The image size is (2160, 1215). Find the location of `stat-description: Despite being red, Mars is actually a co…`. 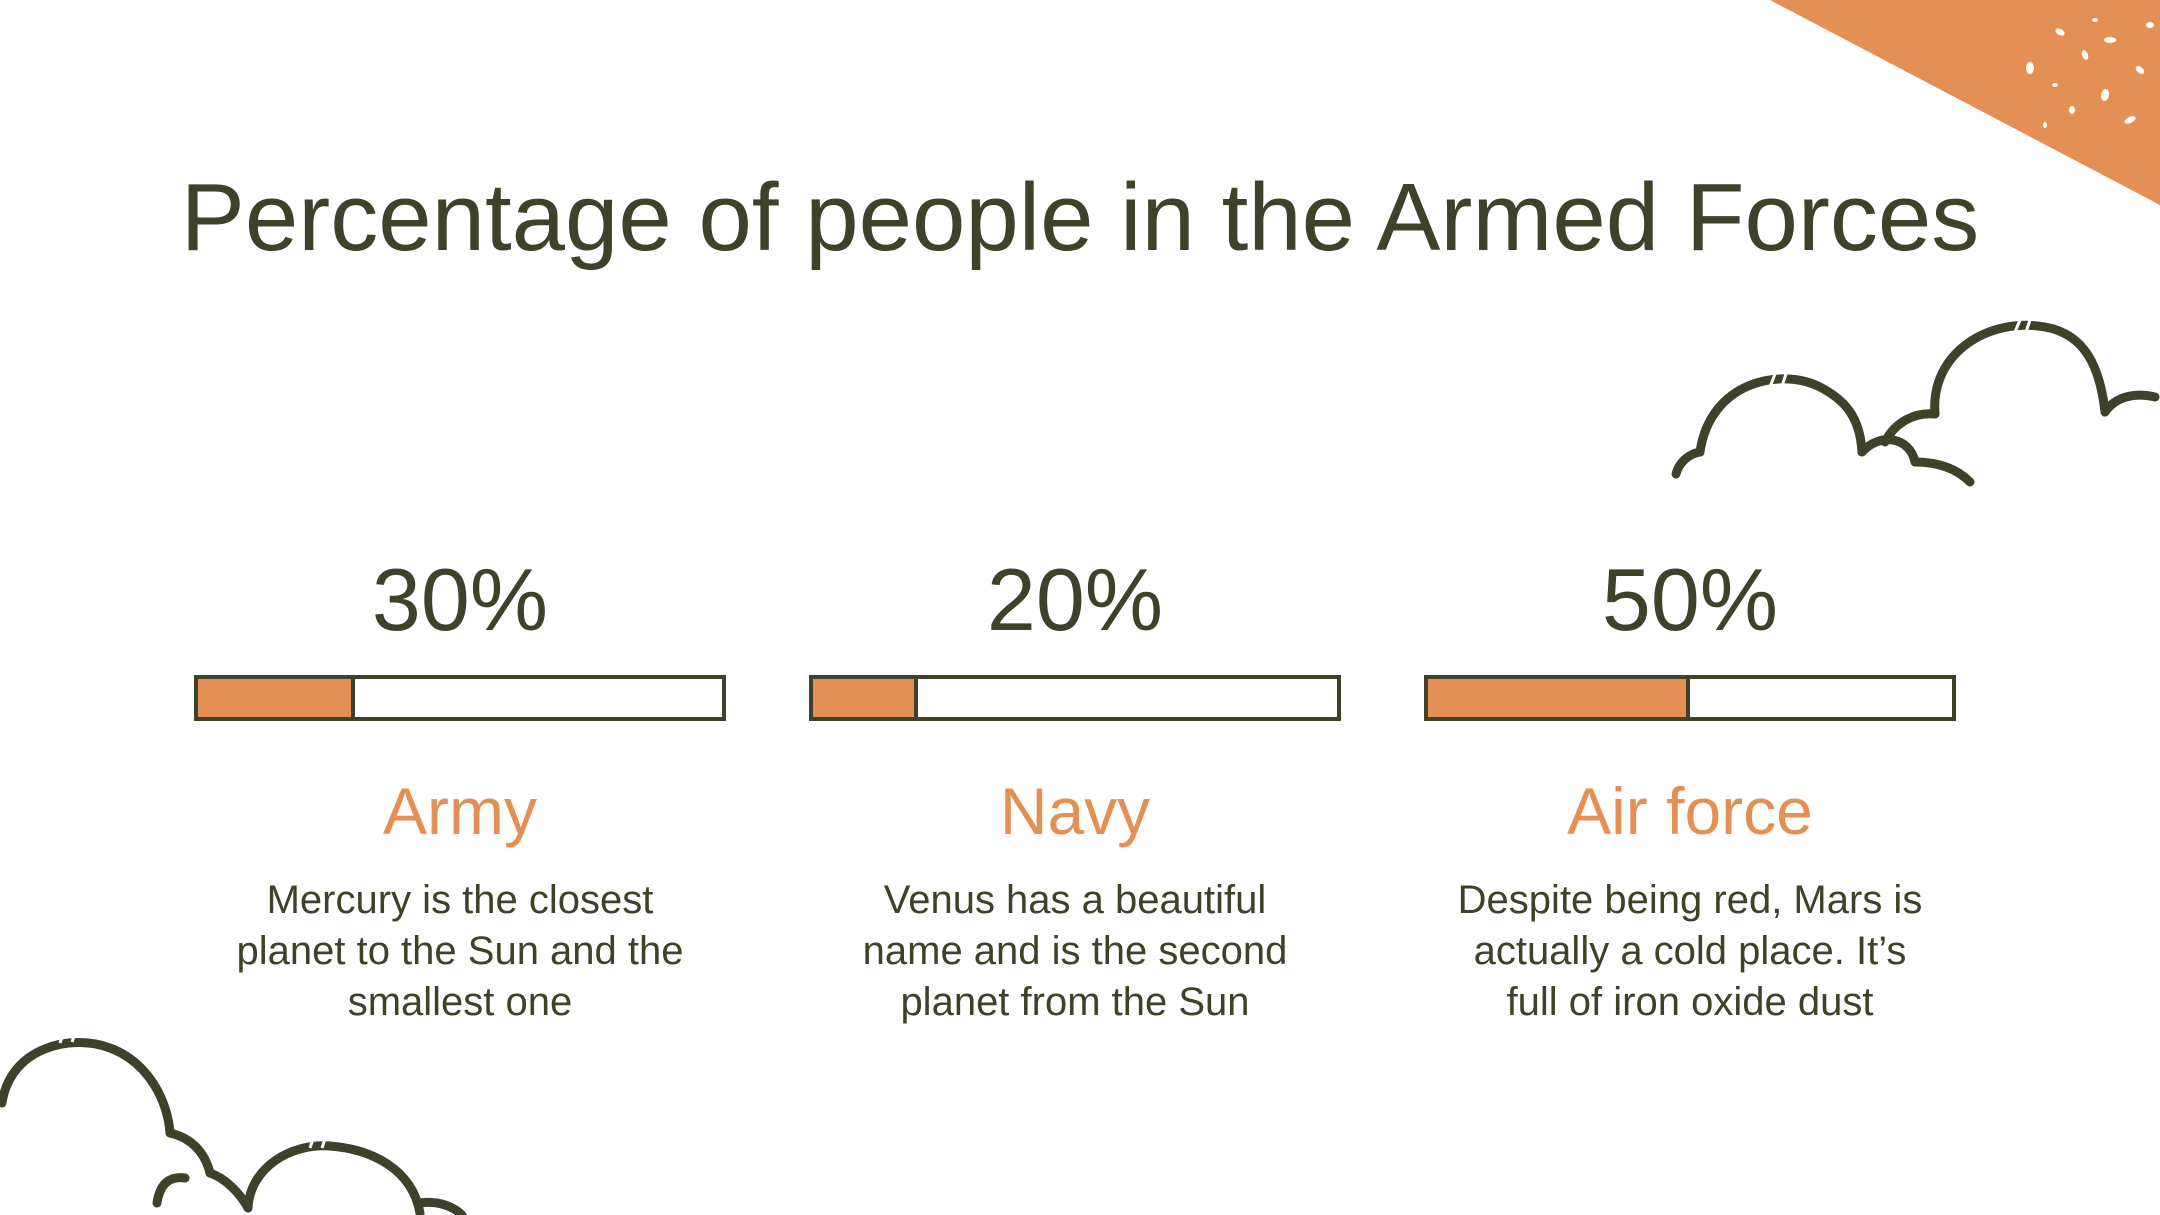

stat-description: Despite being red, Mars is actually a co… is located at coordinates (1690, 951).